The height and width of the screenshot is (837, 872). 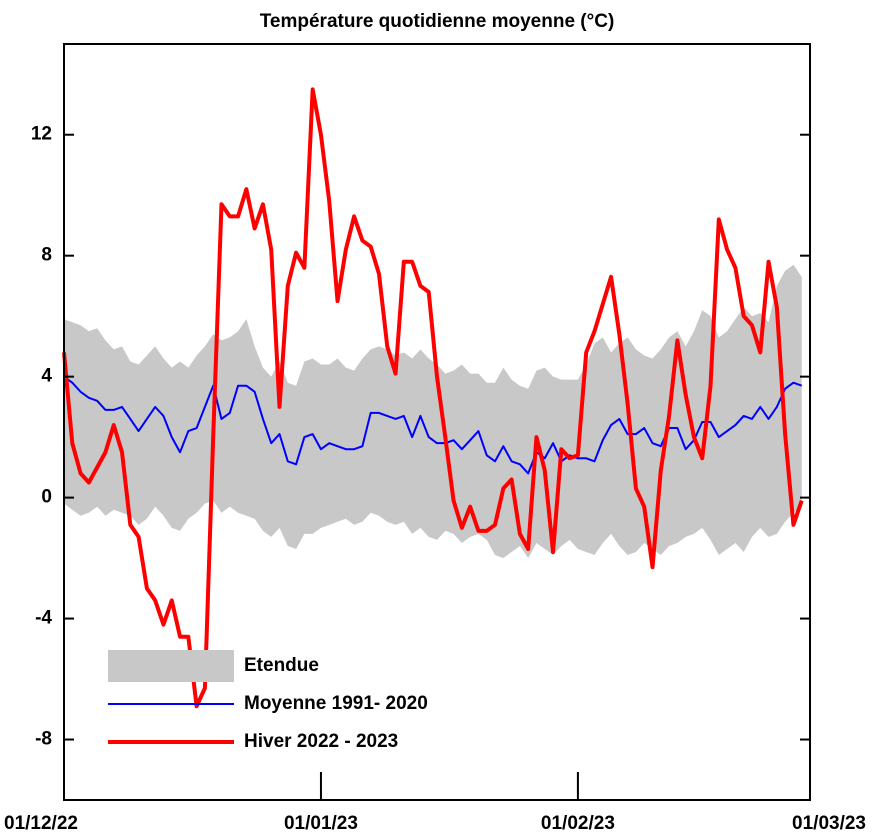 What do you see at coordinates (321, 741) in the screenshot?
I see `legend-label: Hiver 2022 - 2023` at bounding box center [321, 741].